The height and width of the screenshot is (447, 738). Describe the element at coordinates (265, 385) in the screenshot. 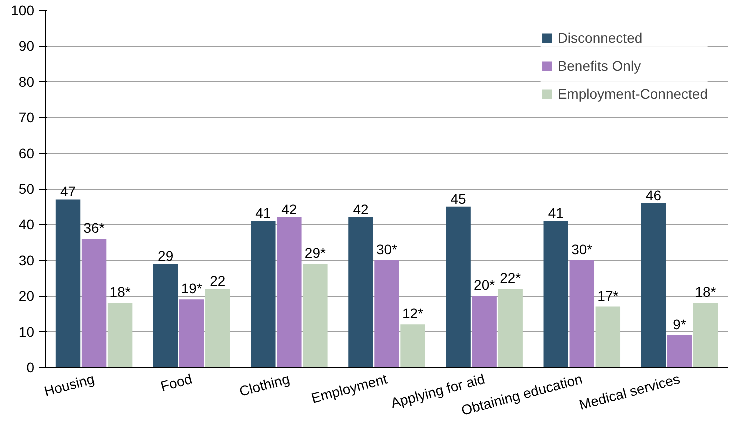

I see `x-tick-label: Clothing` at that location.